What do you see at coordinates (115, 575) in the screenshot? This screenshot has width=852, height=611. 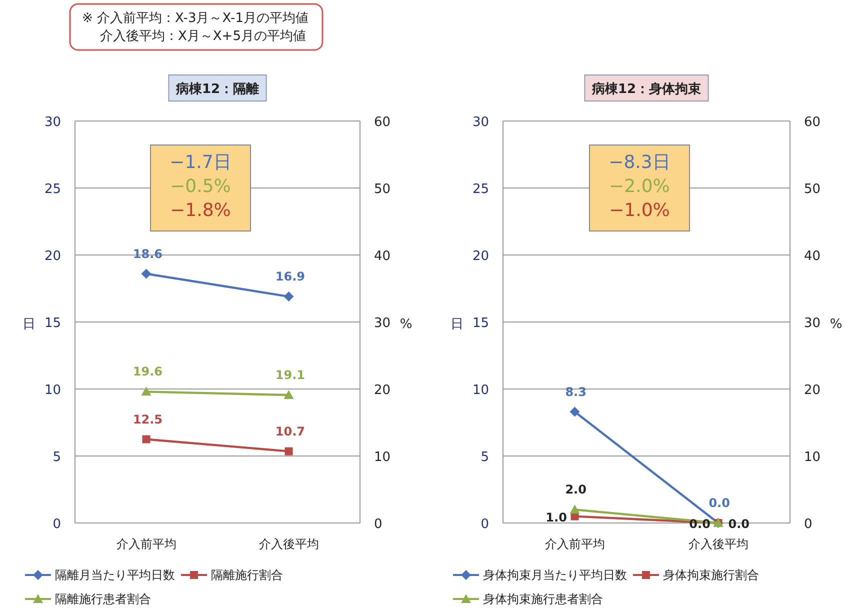 I see `legend-label: 隔離月当たり平均日数` at bounding box center [115, 575].